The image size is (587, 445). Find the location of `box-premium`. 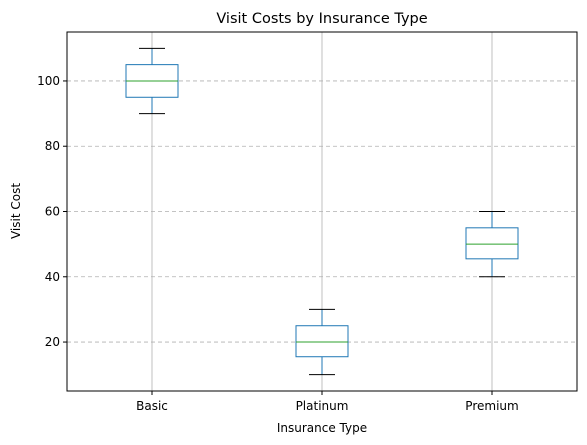

box-premium is located at coordinates (492, 244).